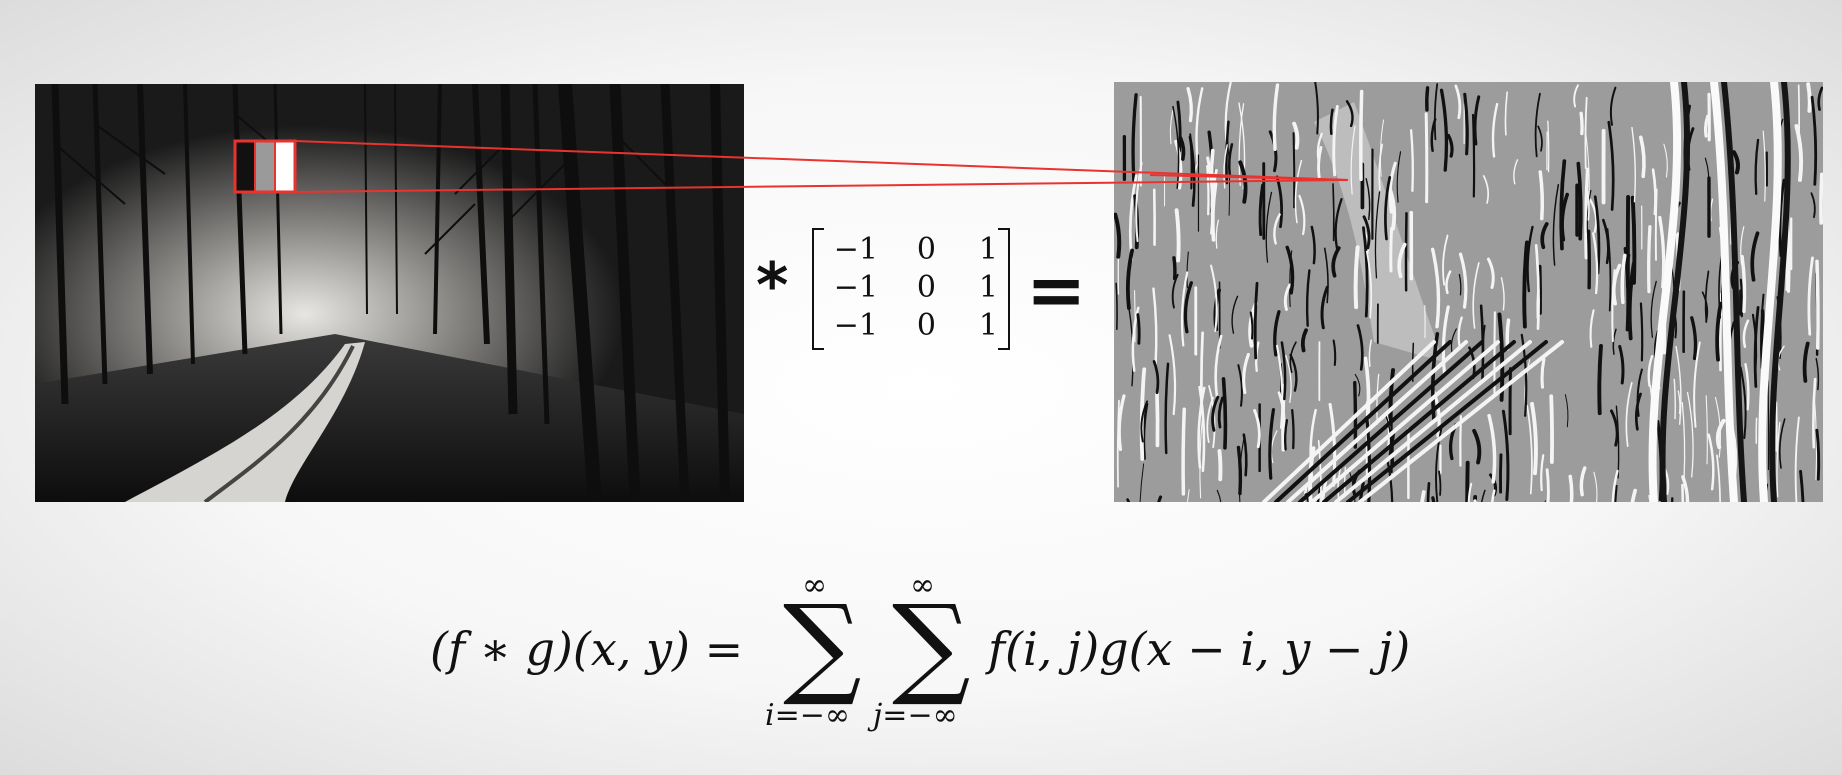 This screenshot has width=1842, height=775. Describe the element at coordinates (922, 585) in the screenshot. I see `sum2-upper-limit: ∞` at that location.